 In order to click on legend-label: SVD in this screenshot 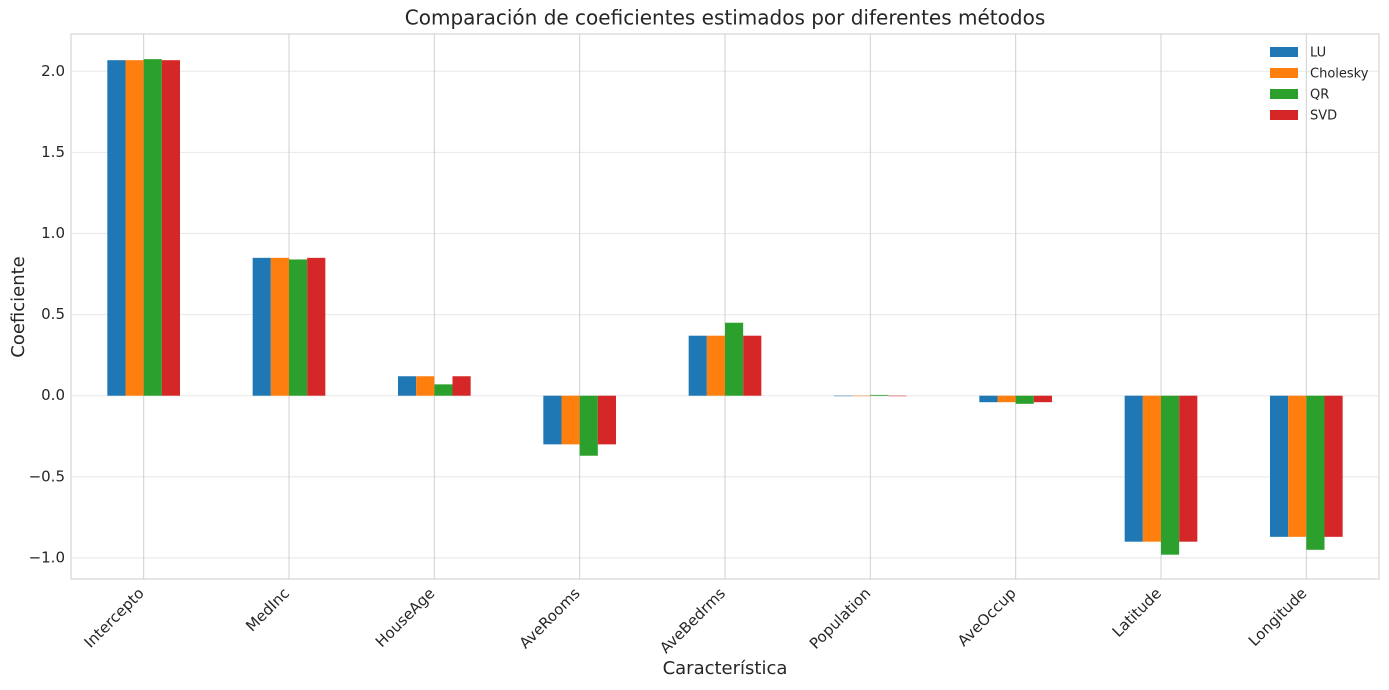, I will do `click(1323, 116)`.